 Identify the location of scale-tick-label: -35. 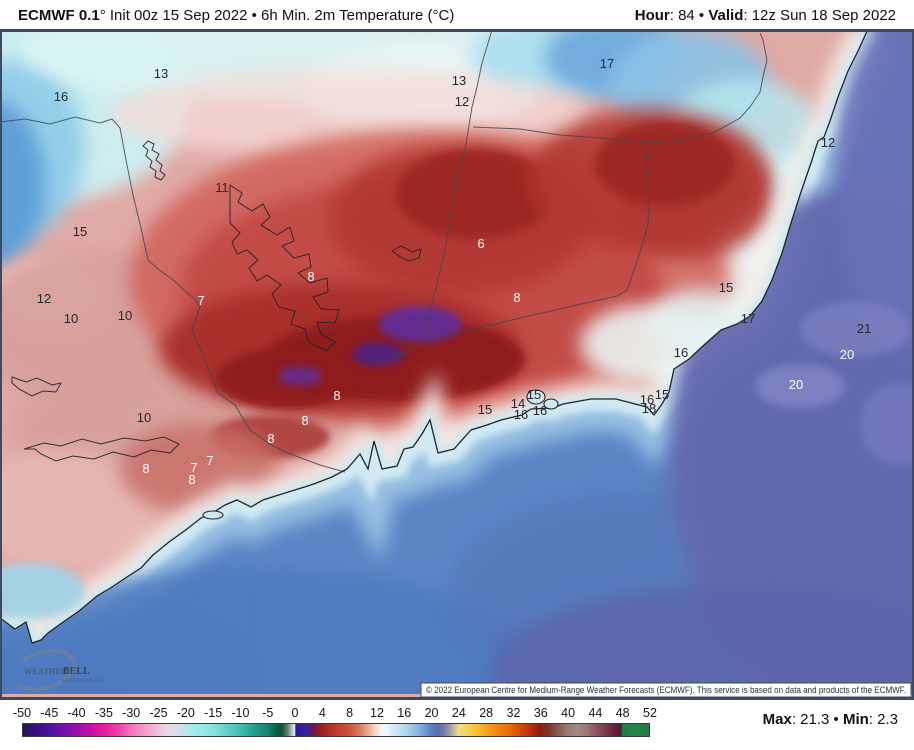
(103, 713).